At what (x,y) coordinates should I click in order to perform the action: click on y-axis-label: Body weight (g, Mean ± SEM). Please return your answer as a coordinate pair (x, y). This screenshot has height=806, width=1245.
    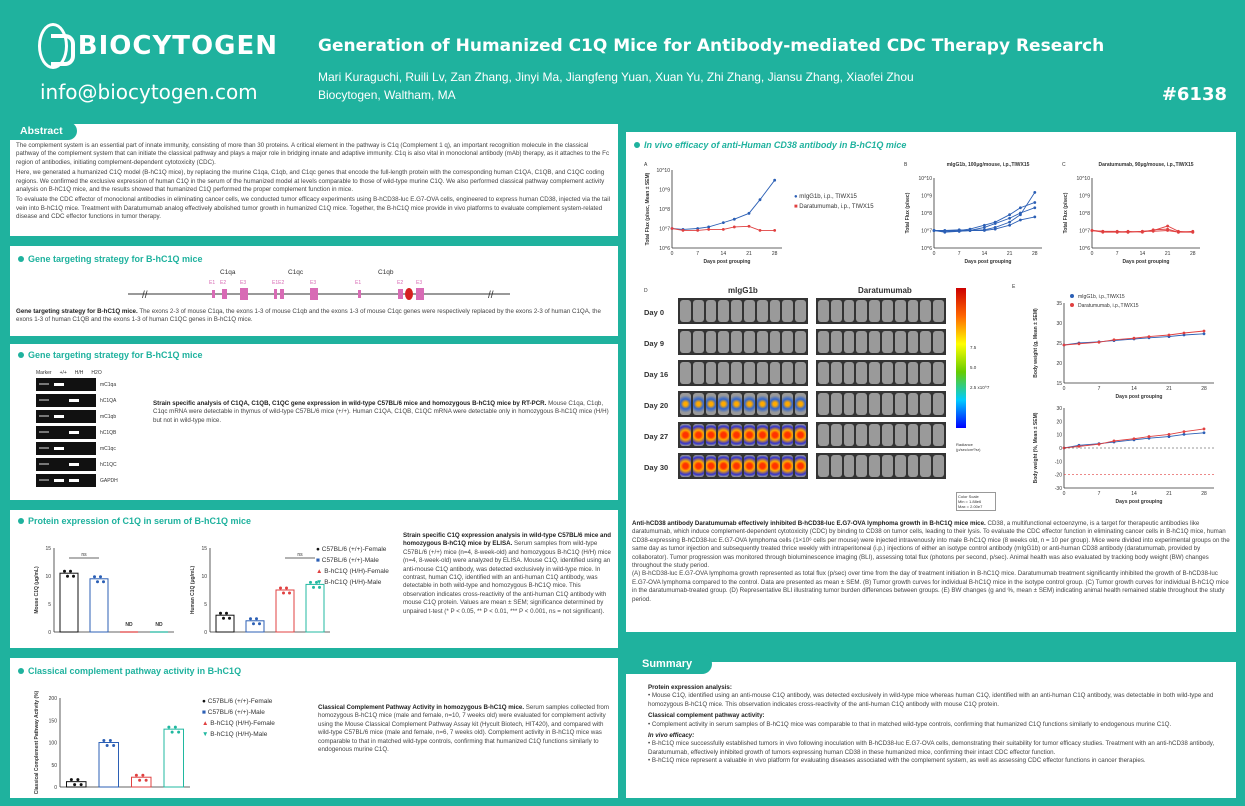
    Looking at the image, I should click on (1036, 343).